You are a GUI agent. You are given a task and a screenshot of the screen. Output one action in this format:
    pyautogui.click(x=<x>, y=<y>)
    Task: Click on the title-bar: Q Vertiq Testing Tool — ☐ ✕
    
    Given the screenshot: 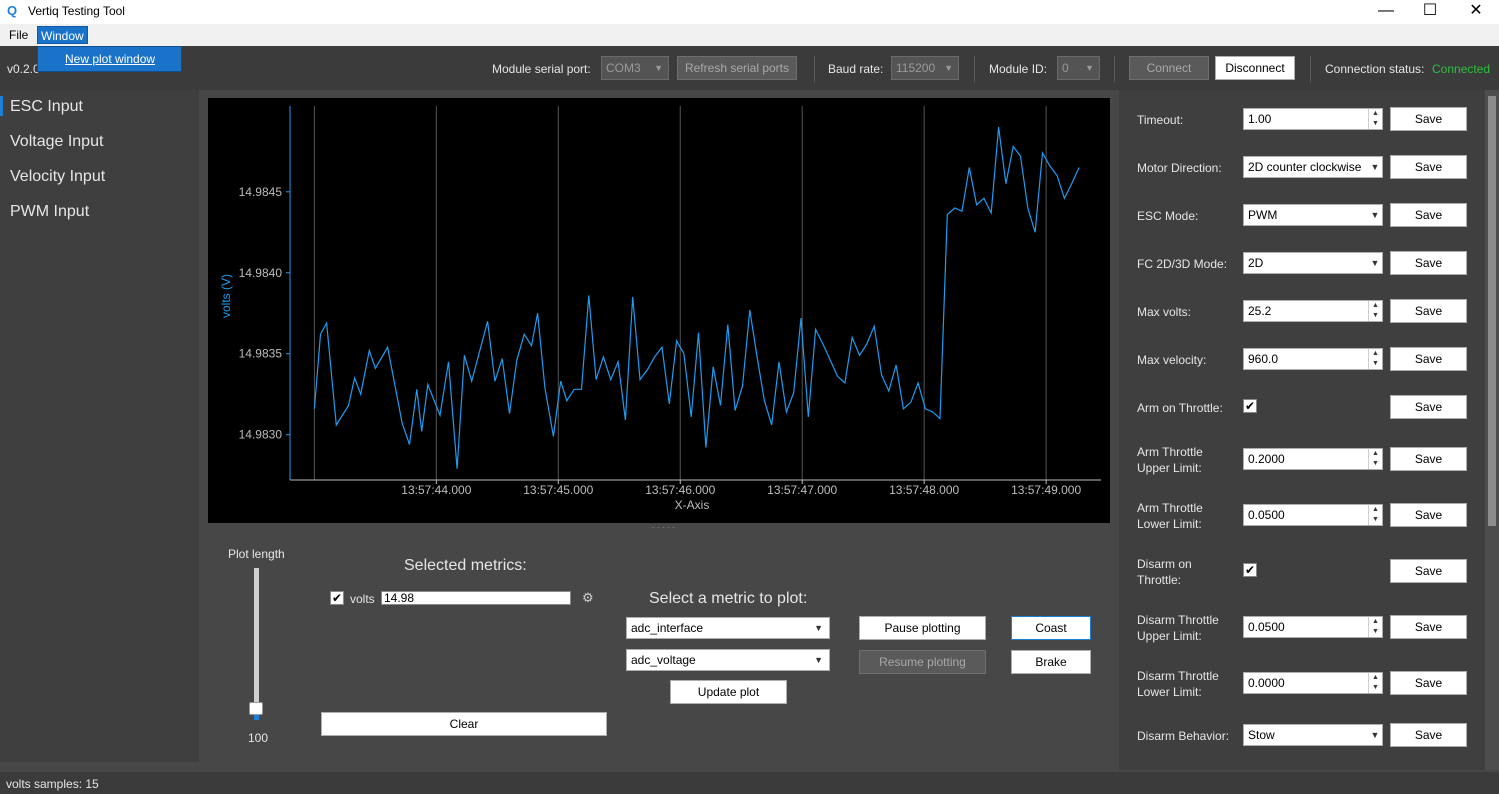 What is the action you would take?
    pyautogui.click(x=749, y=12)
    